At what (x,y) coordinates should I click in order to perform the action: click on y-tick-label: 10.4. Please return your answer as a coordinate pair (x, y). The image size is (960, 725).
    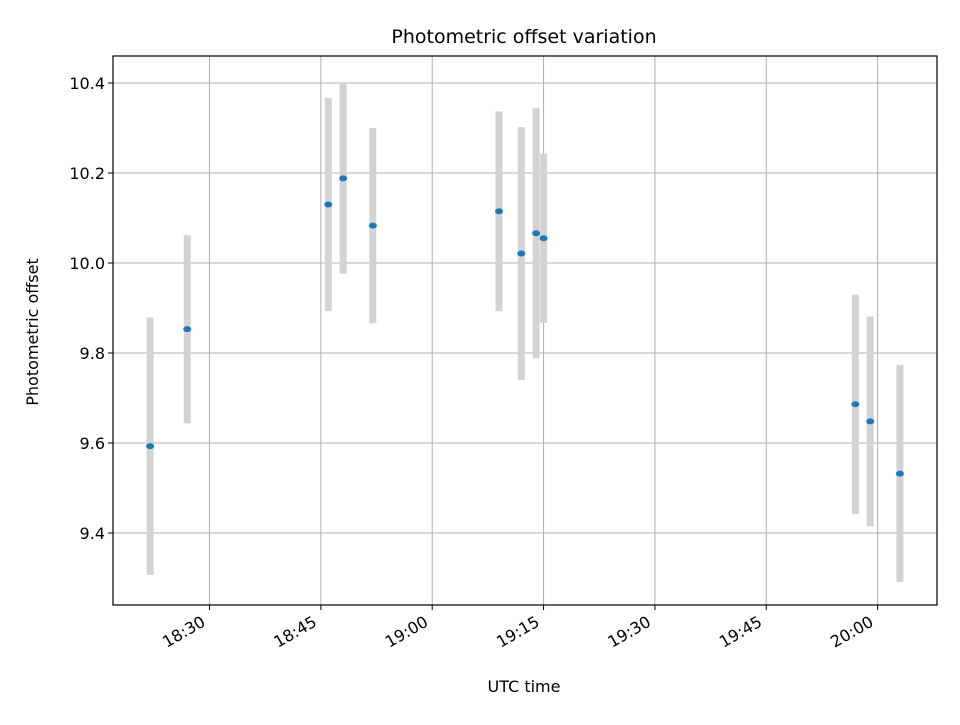
    Looking at the image, I should click on (87, 83).